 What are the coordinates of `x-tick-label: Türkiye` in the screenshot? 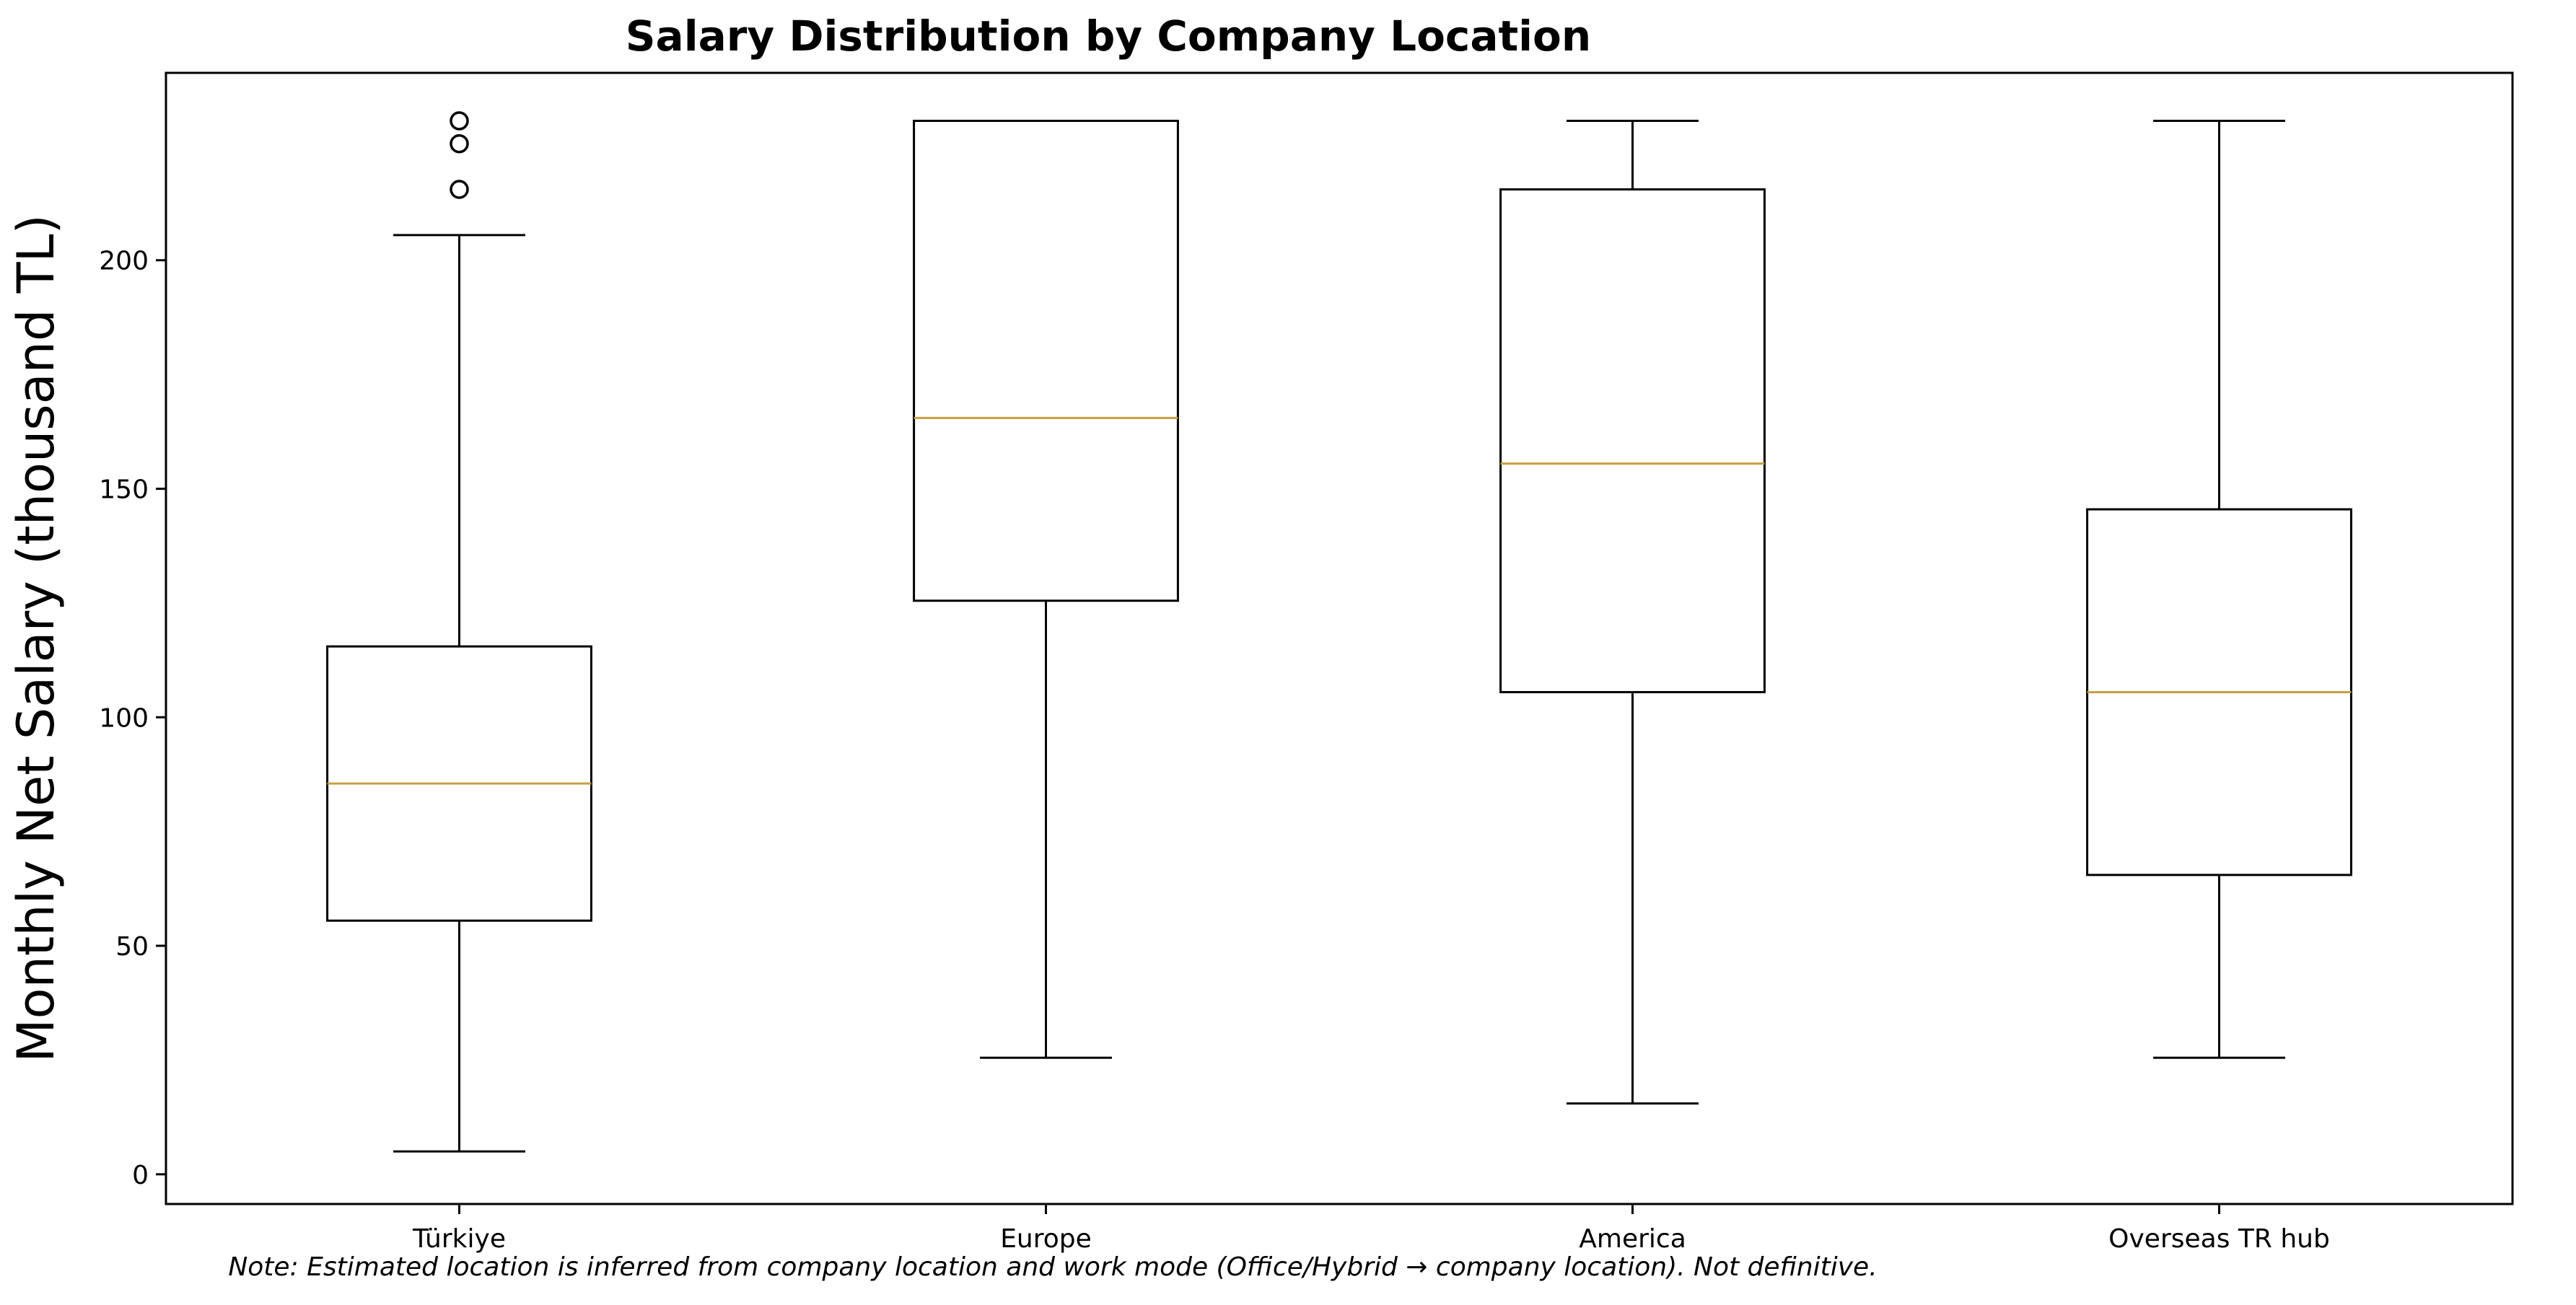 It's located at (459, 1239).